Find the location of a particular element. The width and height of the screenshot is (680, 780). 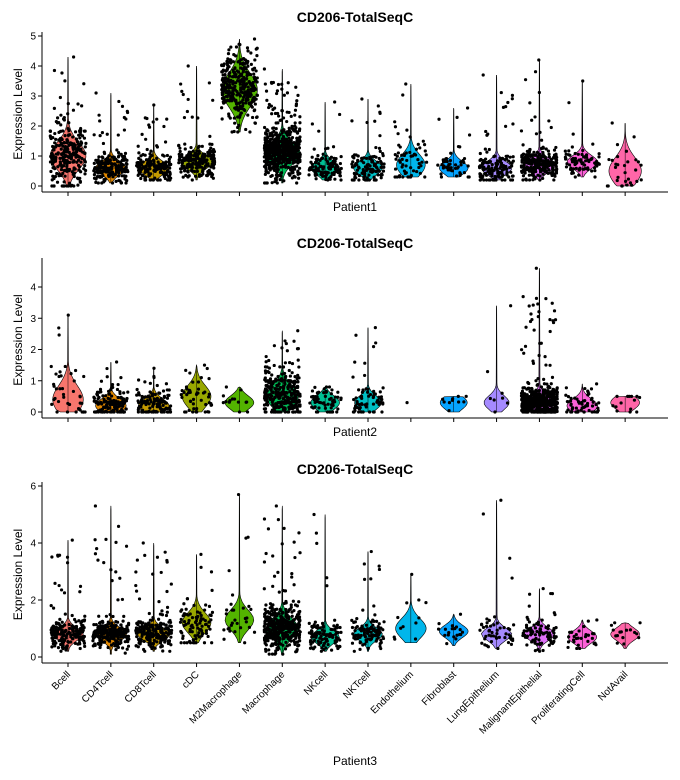

y-axis-title: Expression Level is located at coordinates (18, 113).